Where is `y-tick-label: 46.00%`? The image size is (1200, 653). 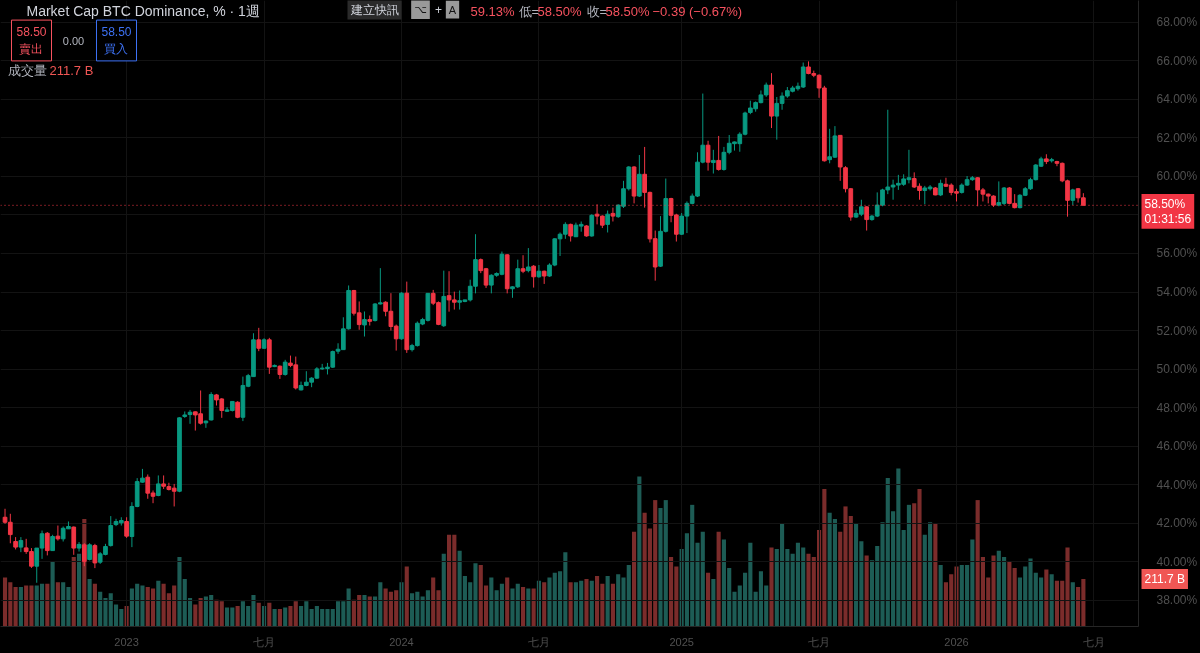
y-tick-label: 46.00% is located at coordinates (1177, 446).